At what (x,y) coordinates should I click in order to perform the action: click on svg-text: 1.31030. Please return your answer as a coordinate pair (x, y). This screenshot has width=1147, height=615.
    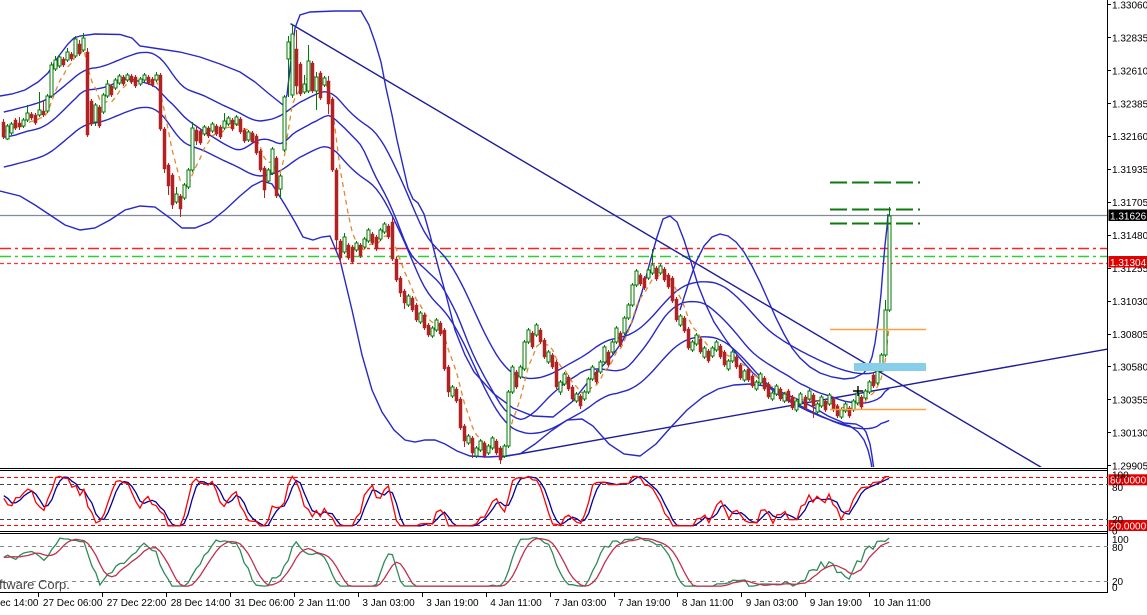
    Looking at the image, I should click on (1129, 302).